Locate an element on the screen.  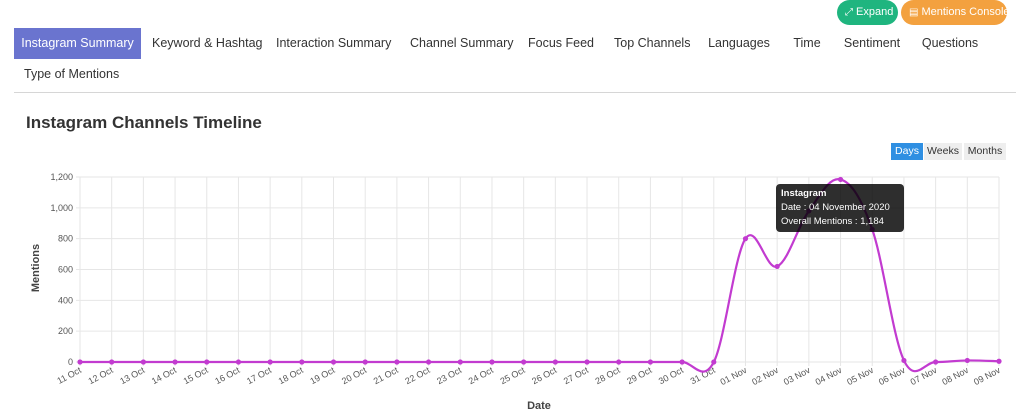
x-tick-label: 25 Oct is located at coordinates (512, 376).